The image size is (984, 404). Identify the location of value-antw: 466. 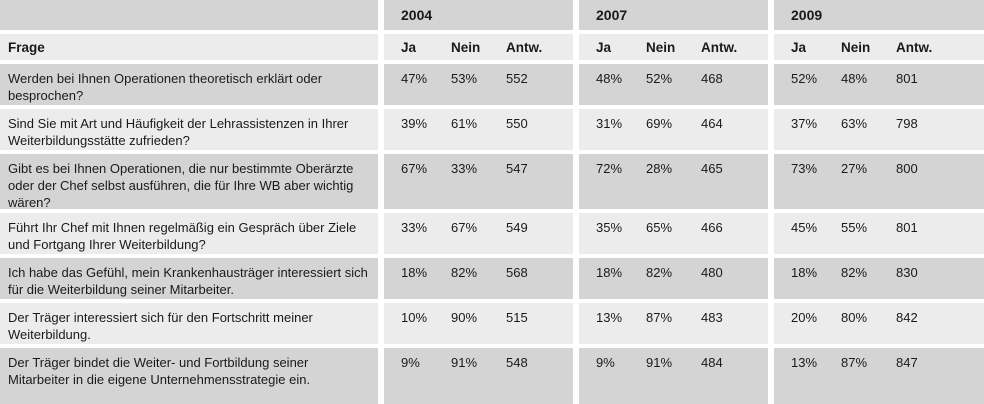
(712, 227).